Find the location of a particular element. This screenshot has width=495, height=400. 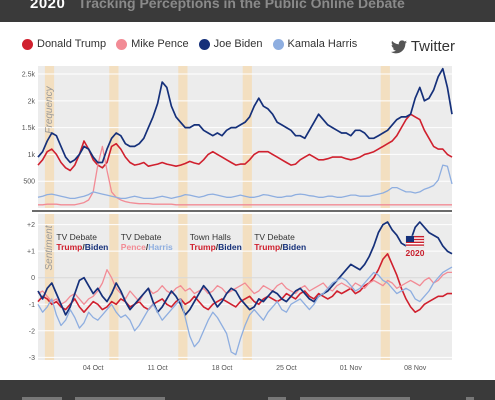

flag-canton is located at coordinates (410, 239).